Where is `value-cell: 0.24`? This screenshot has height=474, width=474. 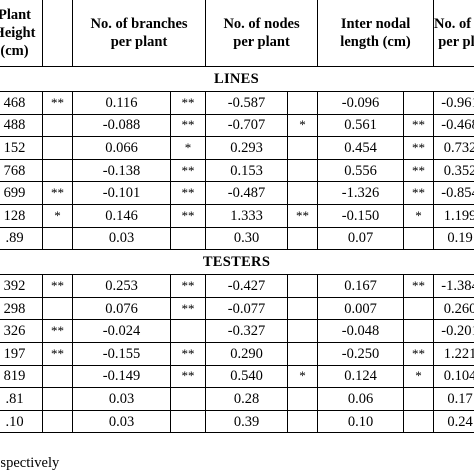
value-cell: 0.24 is located at coordinates (453, 421).